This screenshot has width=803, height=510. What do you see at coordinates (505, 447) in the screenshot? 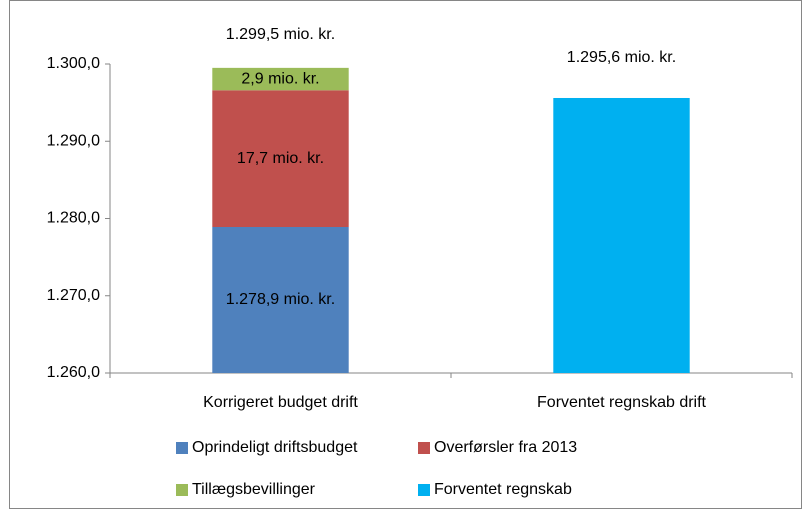
I see `legend-label: Overførsler fra 2013` at bounding box center [505, 447].